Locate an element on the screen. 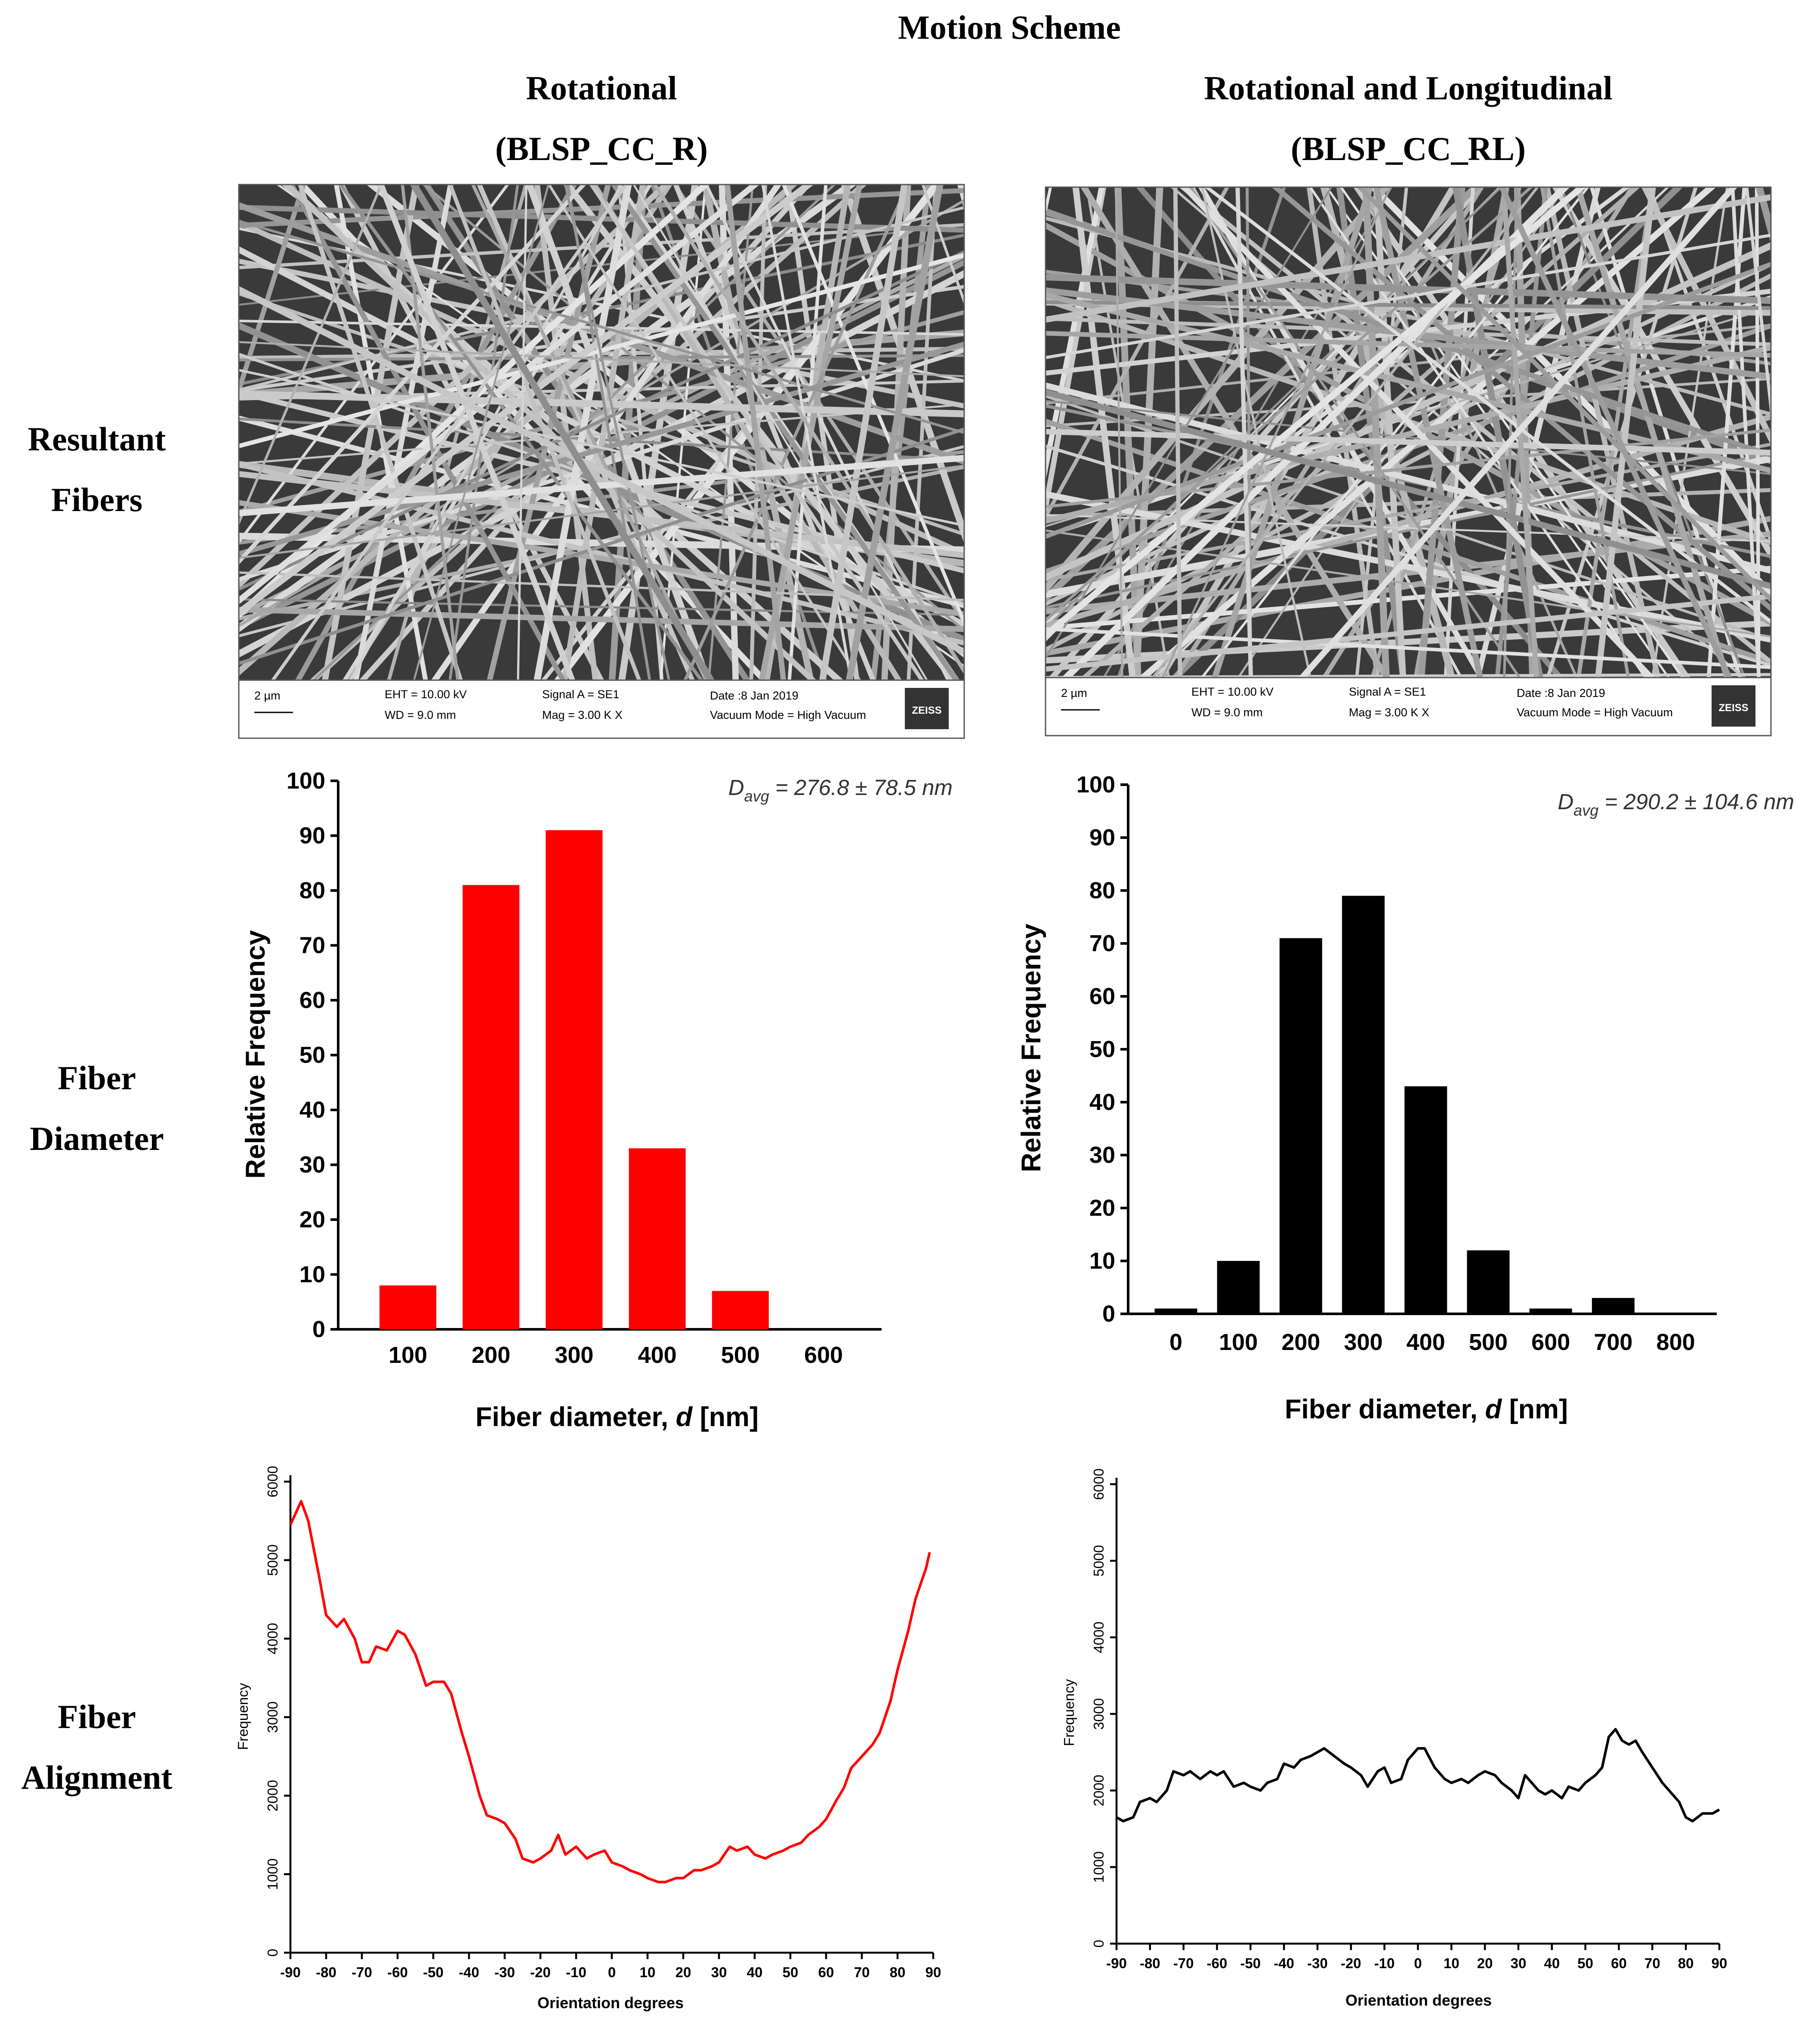 The image size is (1820, 2037). annotation-text: = 276.8 ± 78.5 nm is located at coordinates (861, 788).